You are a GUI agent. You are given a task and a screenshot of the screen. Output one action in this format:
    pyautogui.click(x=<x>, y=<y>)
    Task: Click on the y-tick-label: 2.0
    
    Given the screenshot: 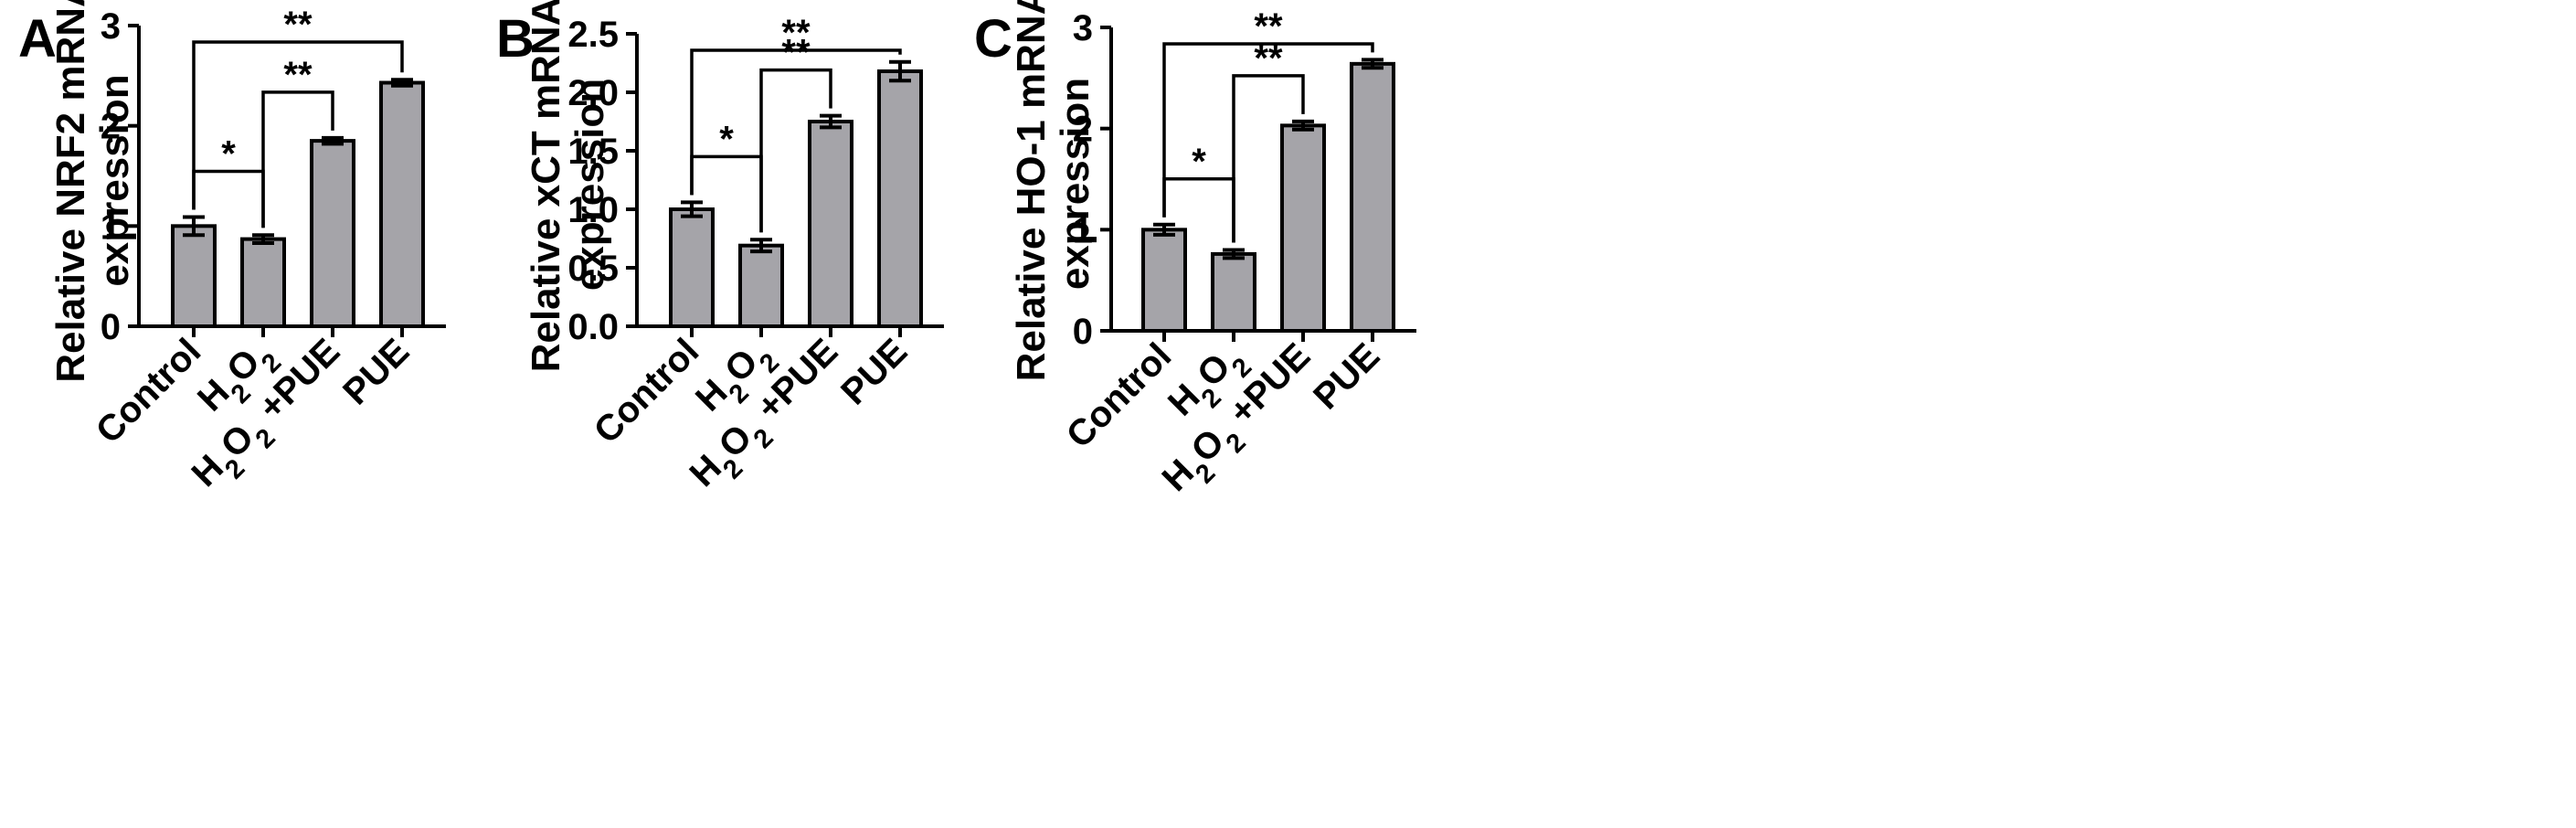 What is the action you would take?
    pyautogui.click(x=593, y=93)
    